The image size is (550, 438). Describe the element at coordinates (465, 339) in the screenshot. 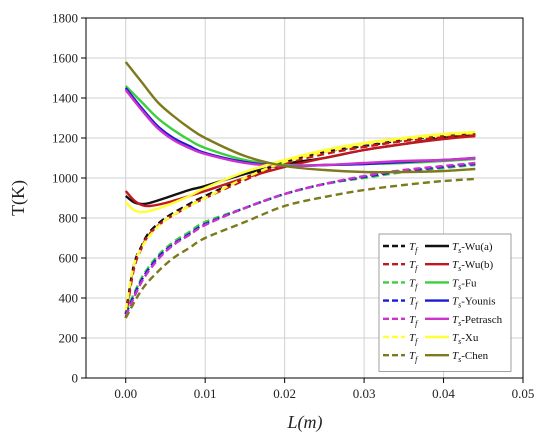

I see `legend-label-solid: Ts-Xu` at that location.